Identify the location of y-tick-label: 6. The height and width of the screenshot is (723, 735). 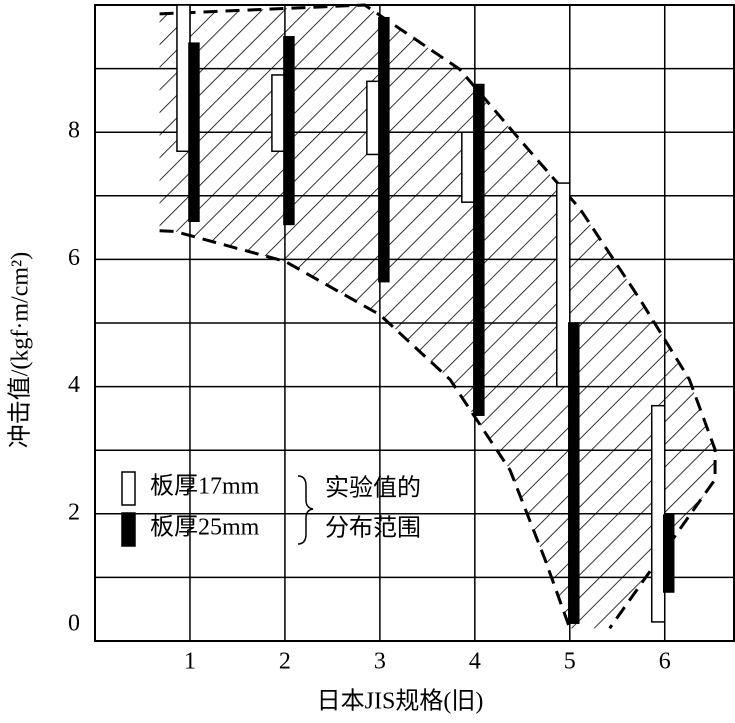
(74, 258).